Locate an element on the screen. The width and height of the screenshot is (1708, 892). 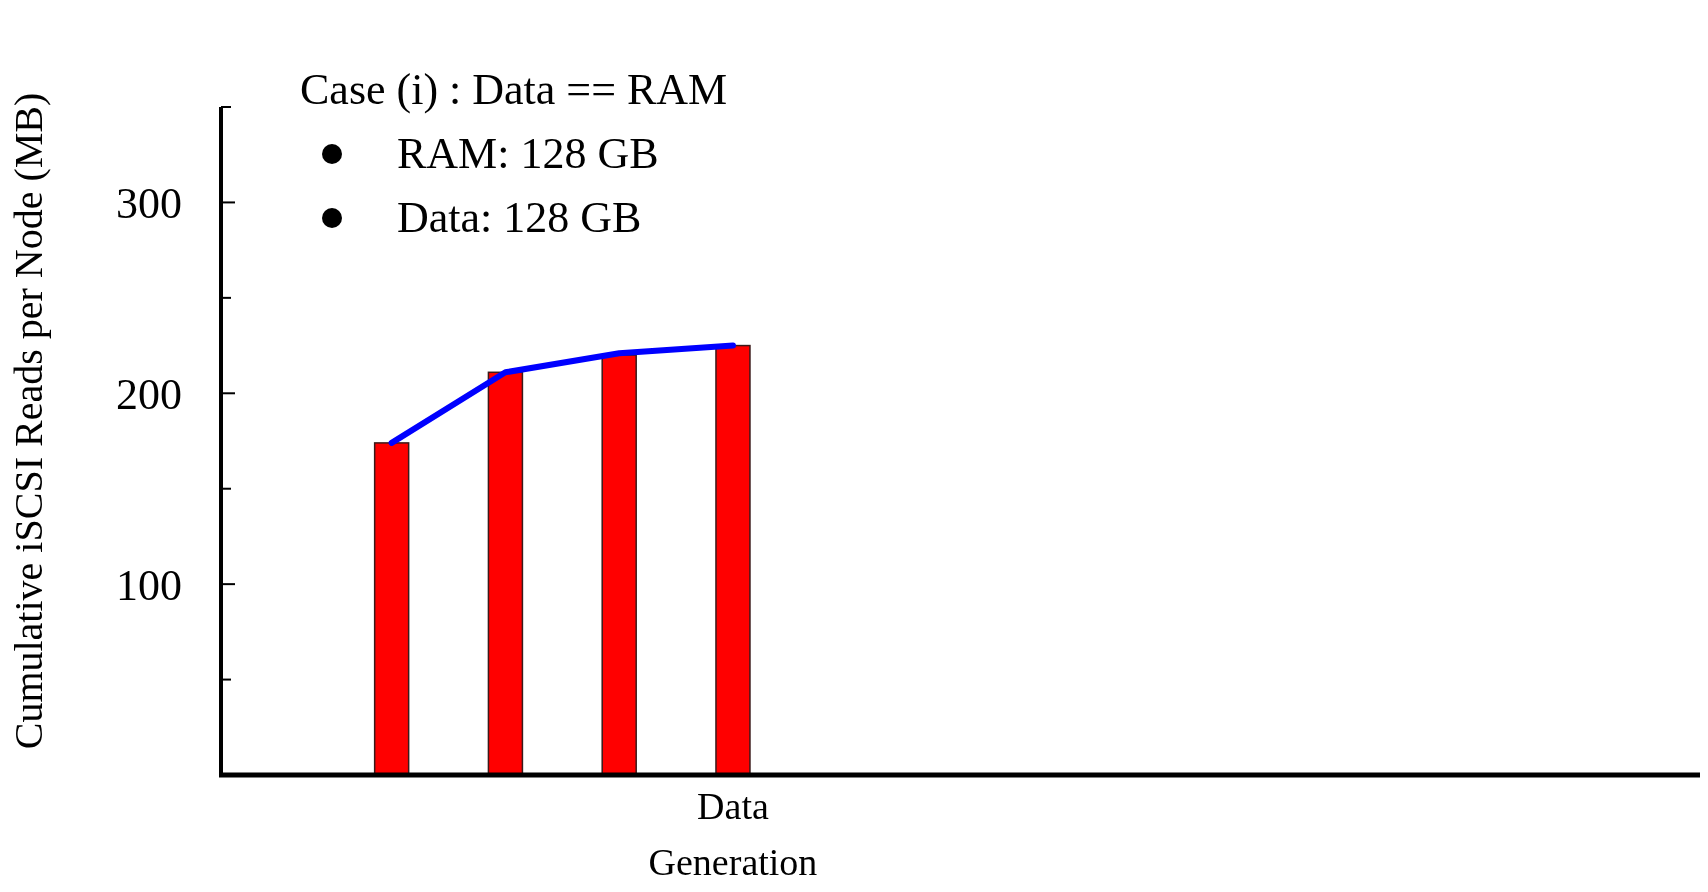
annotation: Case (i) : Data == RAM is located at coordinates (514, 89).